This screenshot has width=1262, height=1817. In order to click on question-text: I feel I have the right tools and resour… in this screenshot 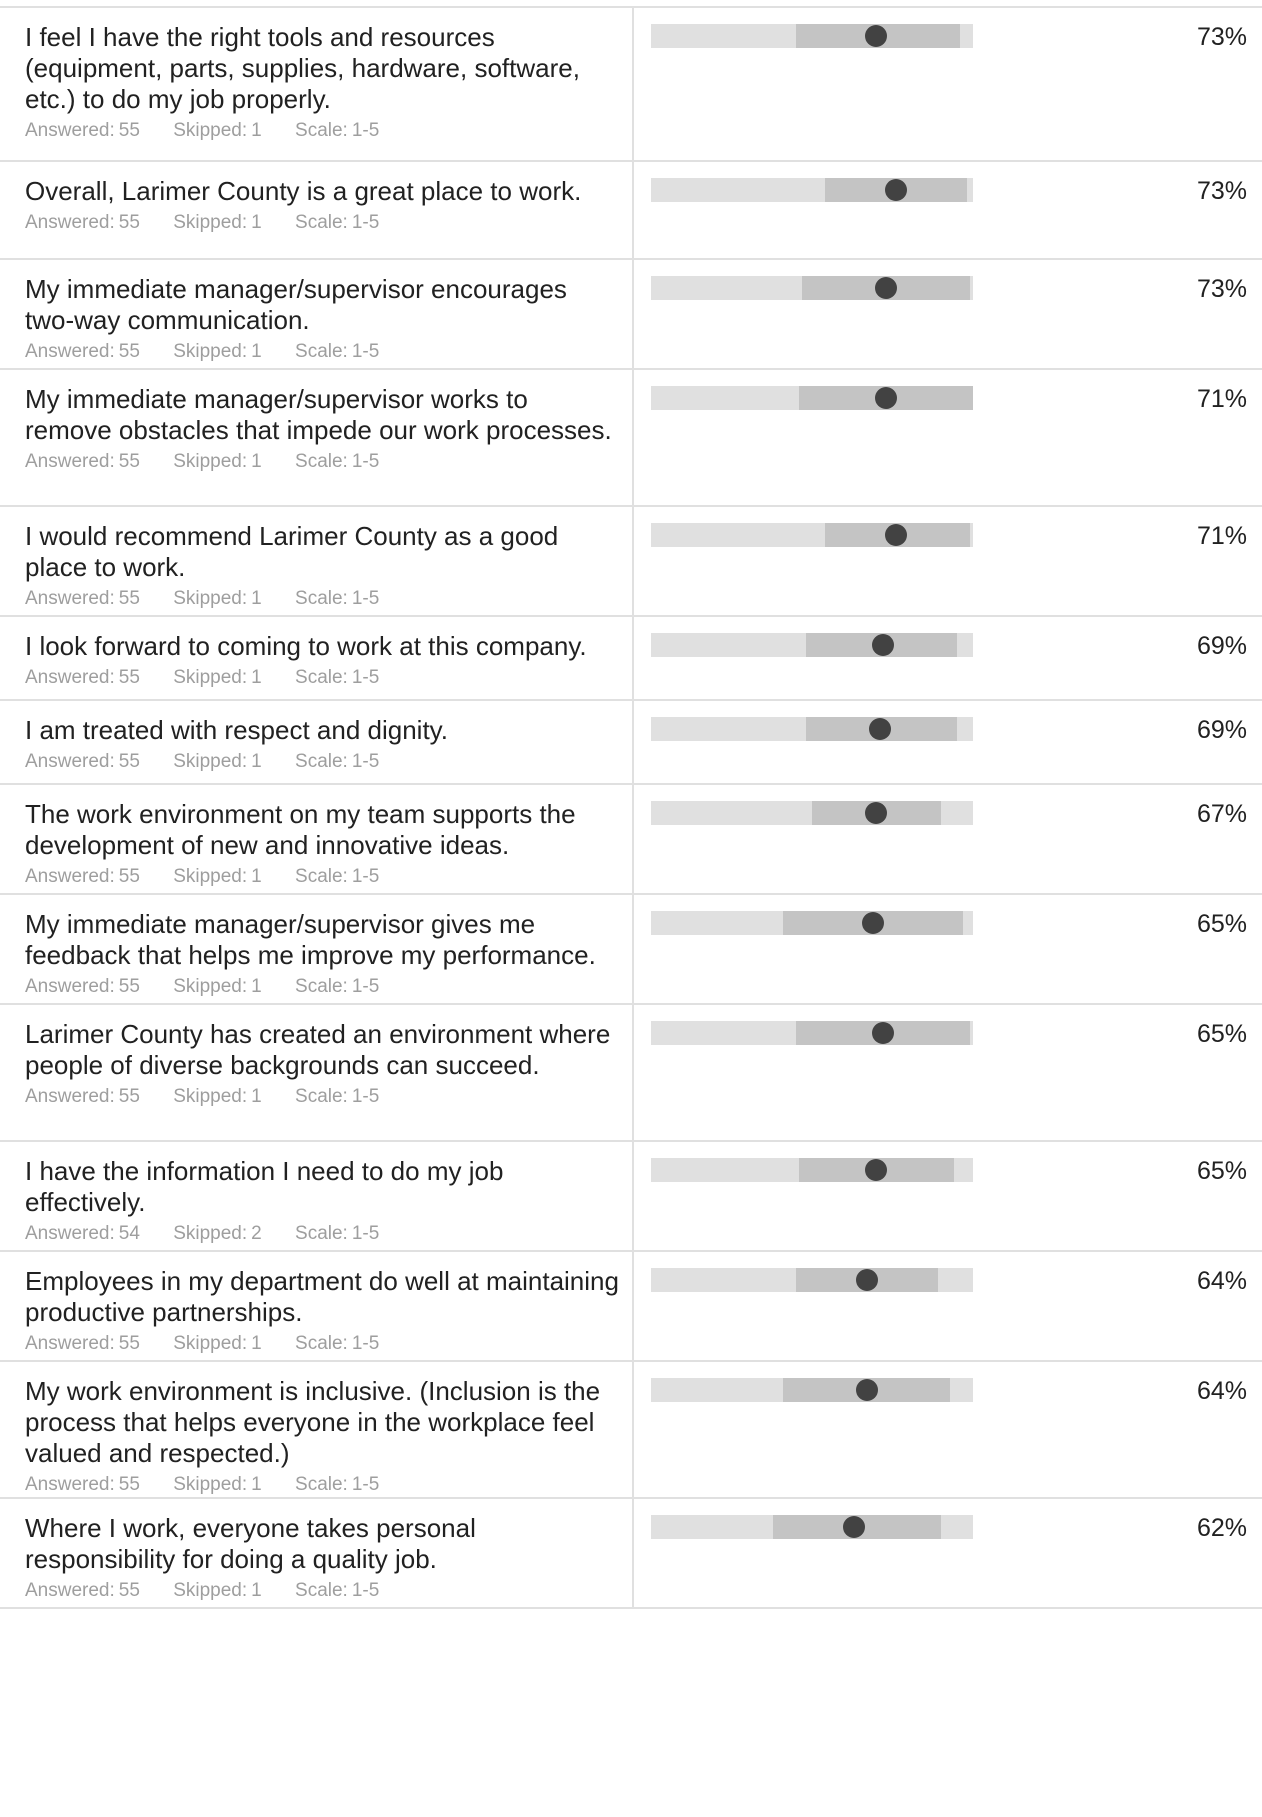, I will do `click(302, 68)`.